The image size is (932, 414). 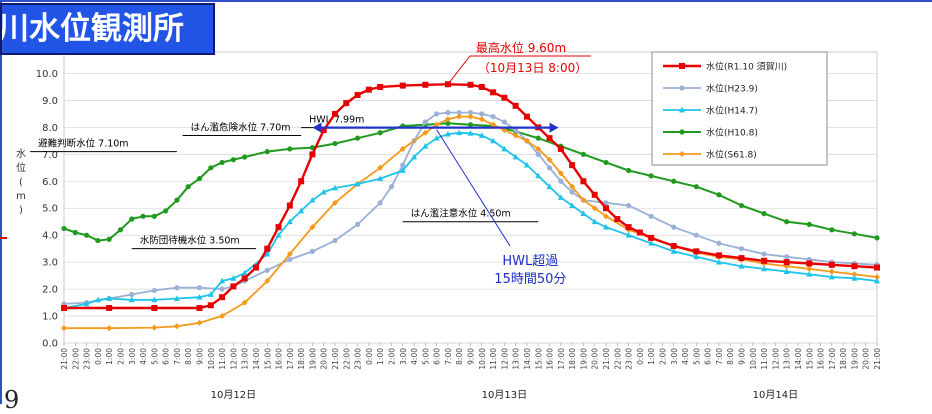 I want to click on y-tick-label: 9.0, so click(x=50, y=101).